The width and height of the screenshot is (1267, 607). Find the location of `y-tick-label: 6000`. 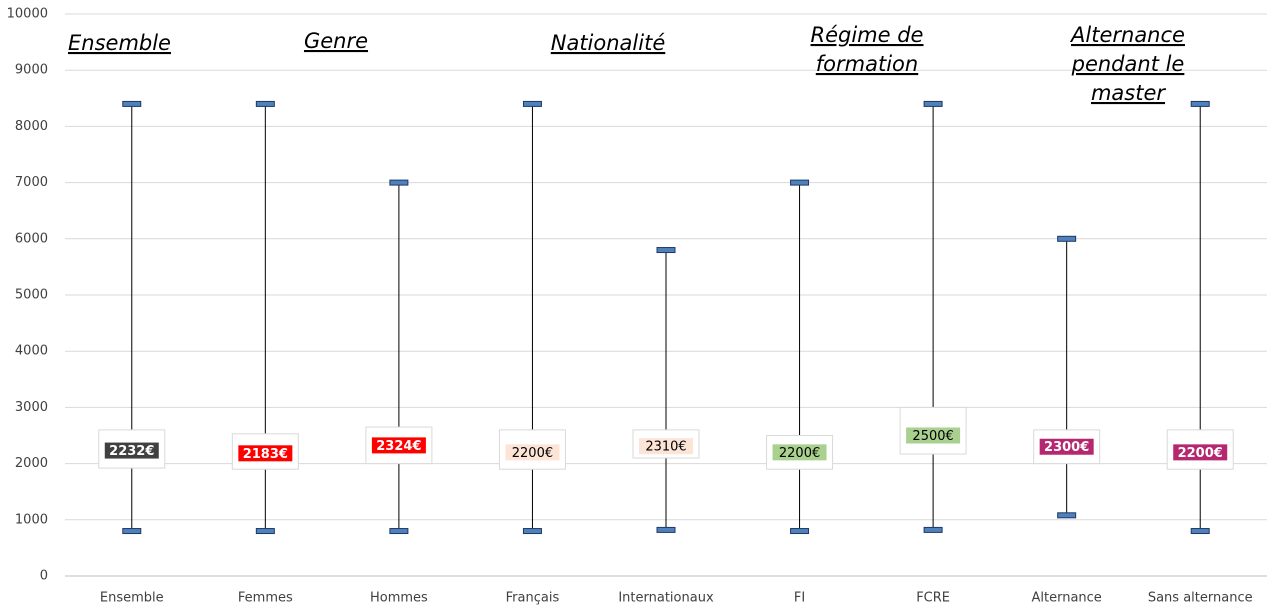

y-tick-label: 6000 is located at coordinates (31, 238).